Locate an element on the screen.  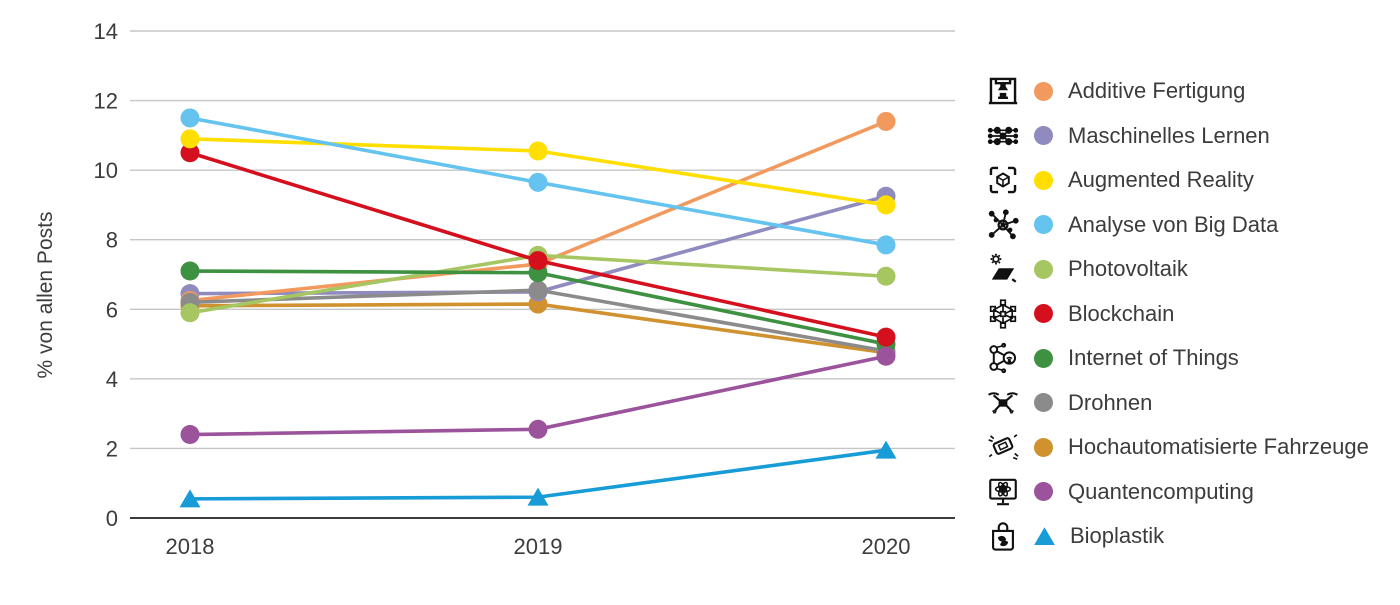
legend-item-internet-of-things: Internet of Things is located at coordinates (1177, 358).